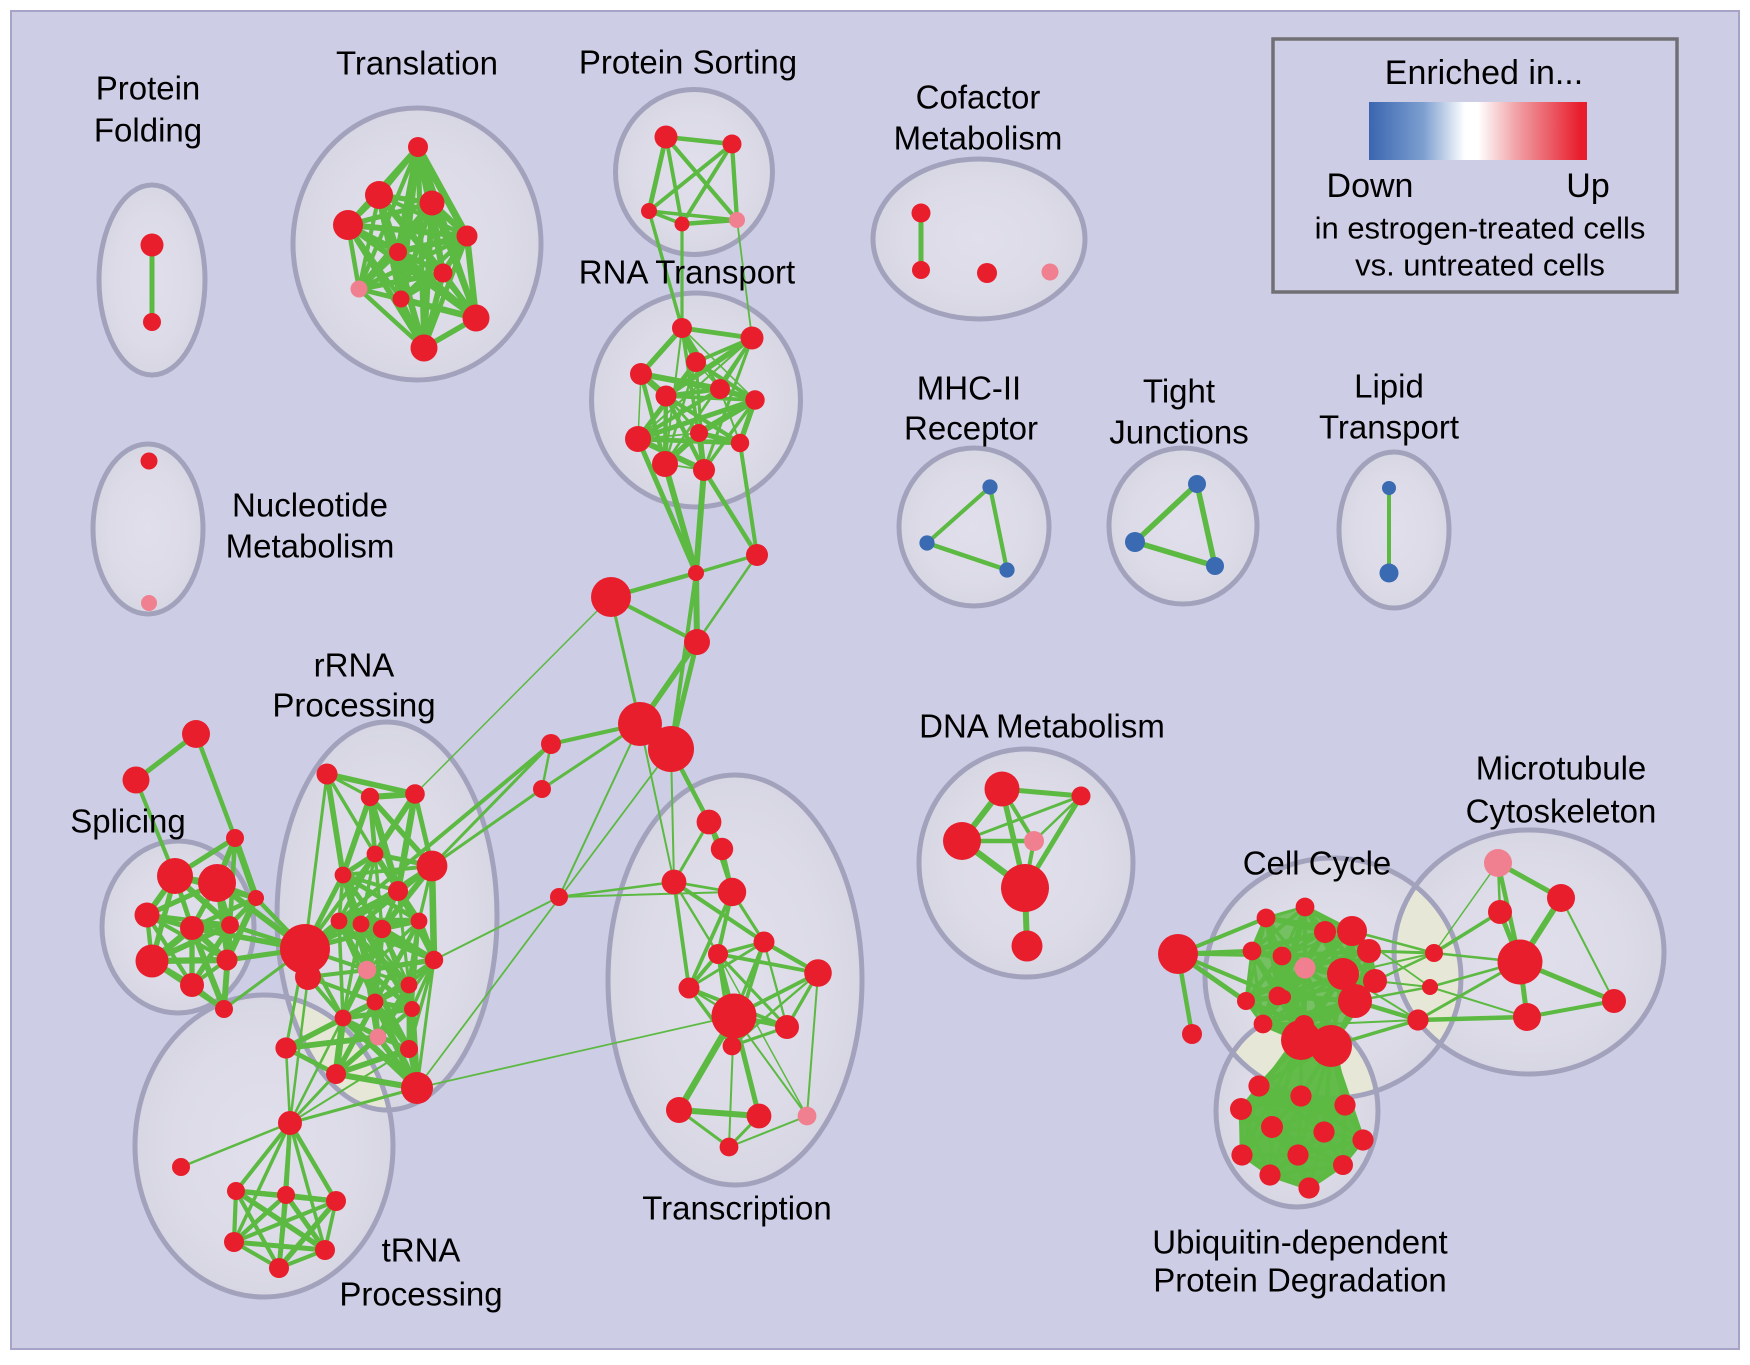 This screenshot has width=1750, height=1365. What do you see at coordinates (1480, 228) in the screenshot?
I see `svg-text: in estrogen-treated cells` at bounding box center [1480, 228].